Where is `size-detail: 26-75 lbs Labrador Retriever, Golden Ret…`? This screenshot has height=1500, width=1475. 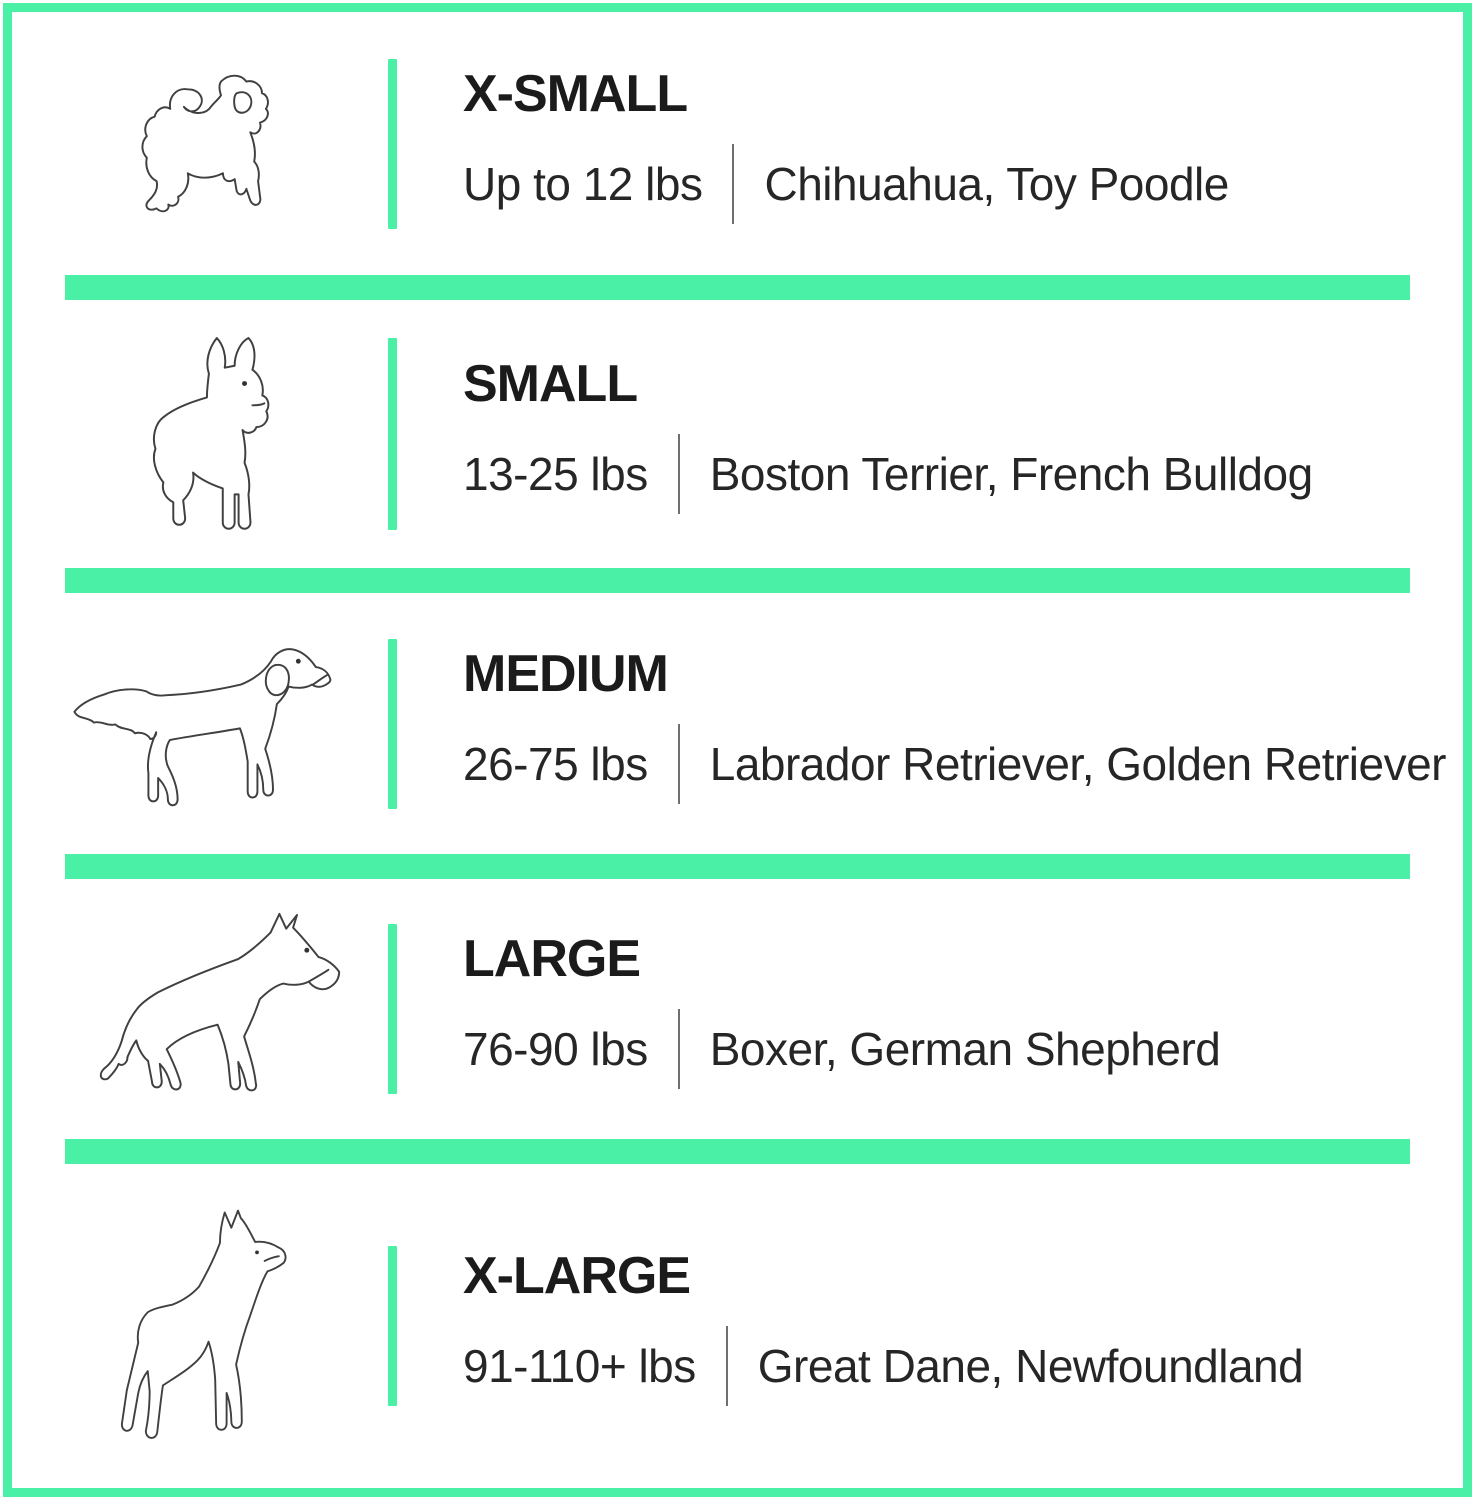
size-detail: 26-75 lbs Labrador Retriever, Golden Ret… is located at coordinates (955, 763).